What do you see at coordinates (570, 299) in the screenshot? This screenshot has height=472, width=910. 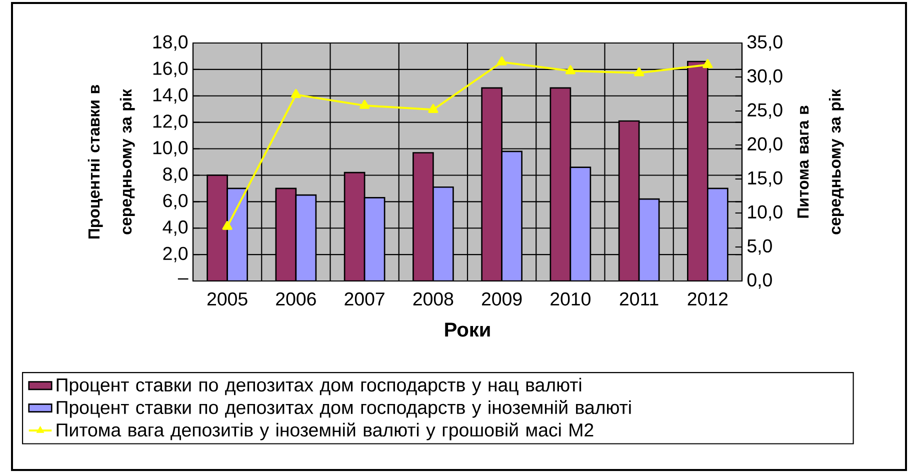 I see `x-tick-label: 2010` at bounding box center [570, 299].